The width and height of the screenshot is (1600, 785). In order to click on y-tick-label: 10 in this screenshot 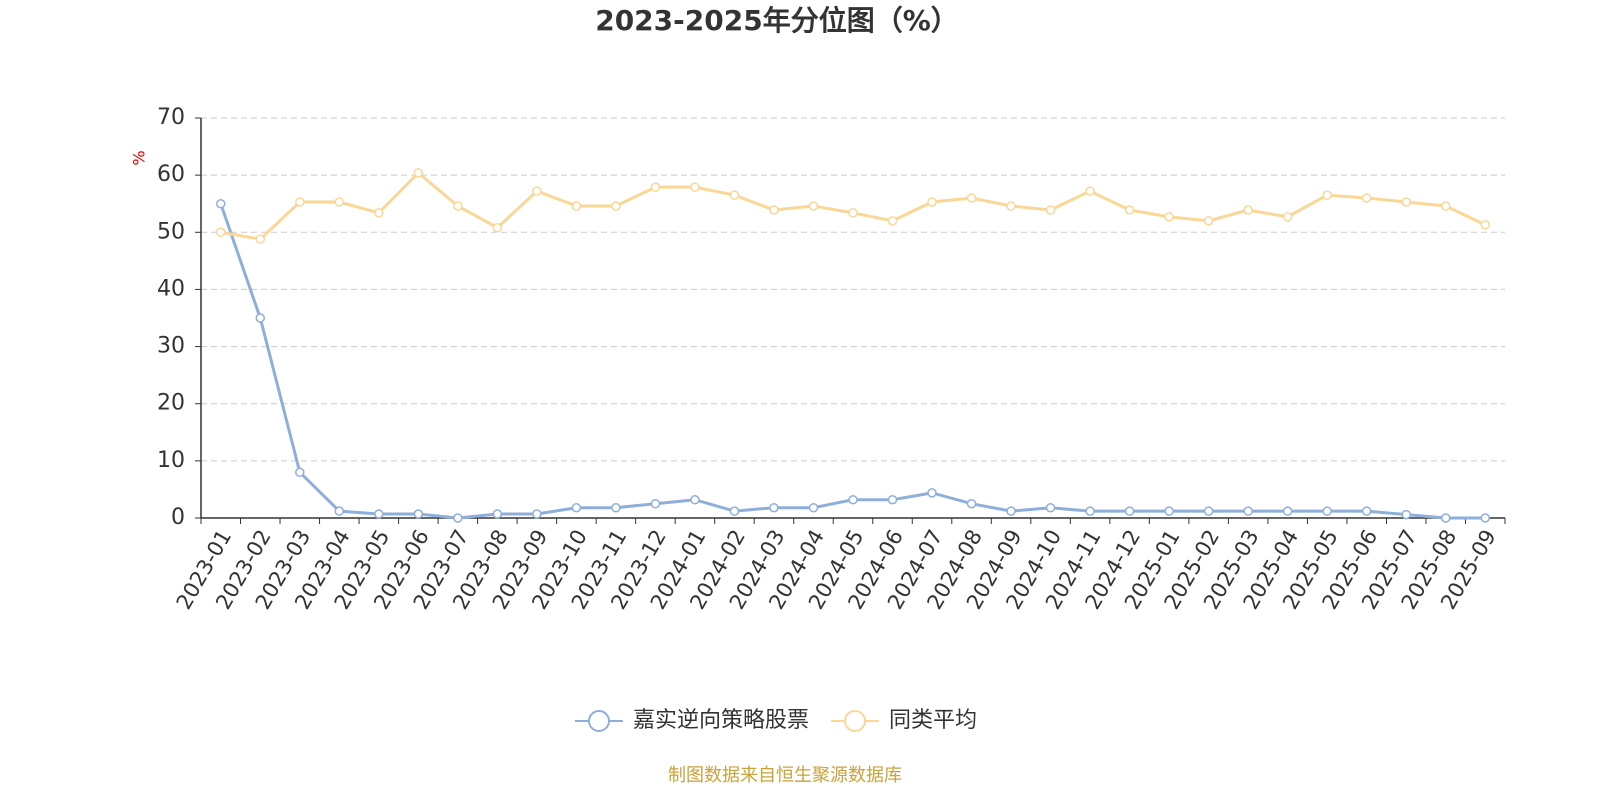, I will do `click(171, 460)`.